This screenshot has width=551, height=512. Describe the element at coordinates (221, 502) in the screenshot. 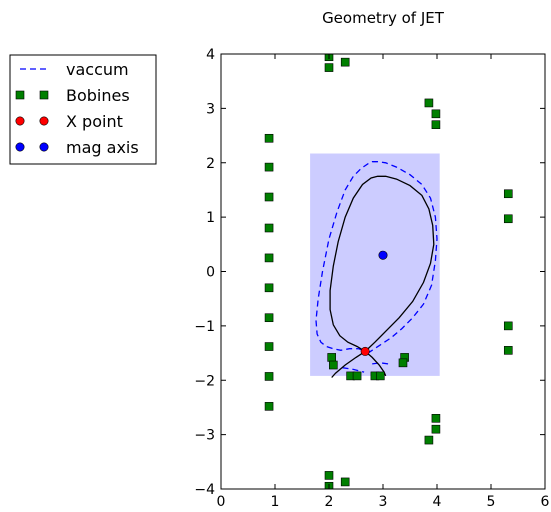

I see `x-tick-label: 0` at that location.